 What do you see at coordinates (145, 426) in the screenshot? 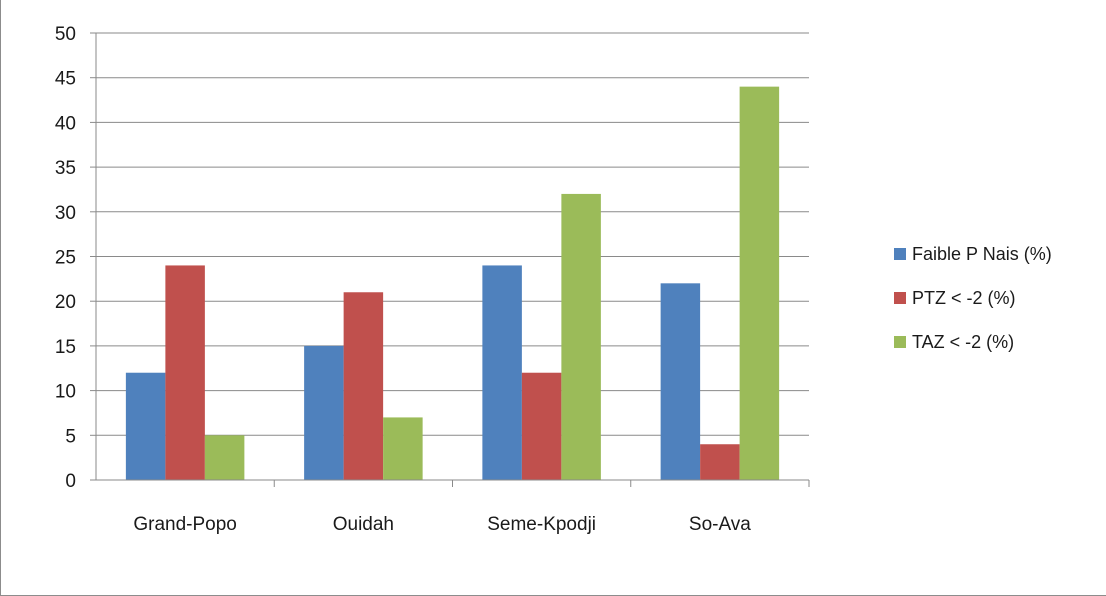
I see `bar-1-grand-popo` at bounding box center [145, 426].